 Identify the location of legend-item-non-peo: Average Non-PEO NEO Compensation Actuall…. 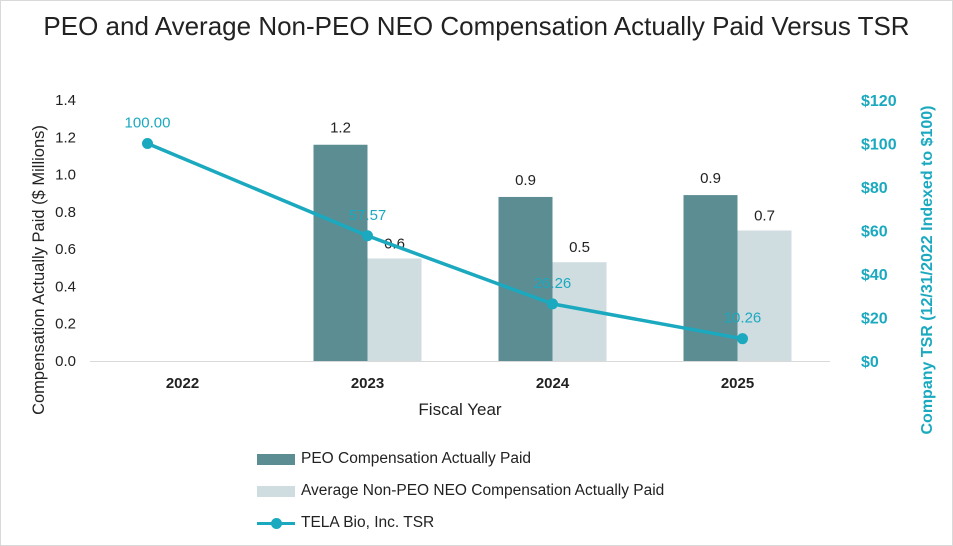
(460, 491).